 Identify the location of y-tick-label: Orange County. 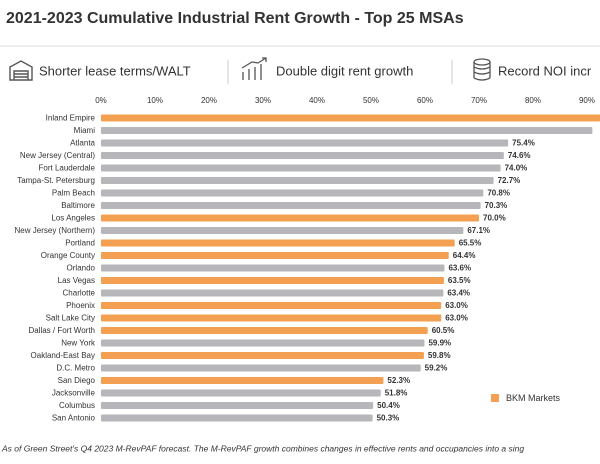
(68, 255).